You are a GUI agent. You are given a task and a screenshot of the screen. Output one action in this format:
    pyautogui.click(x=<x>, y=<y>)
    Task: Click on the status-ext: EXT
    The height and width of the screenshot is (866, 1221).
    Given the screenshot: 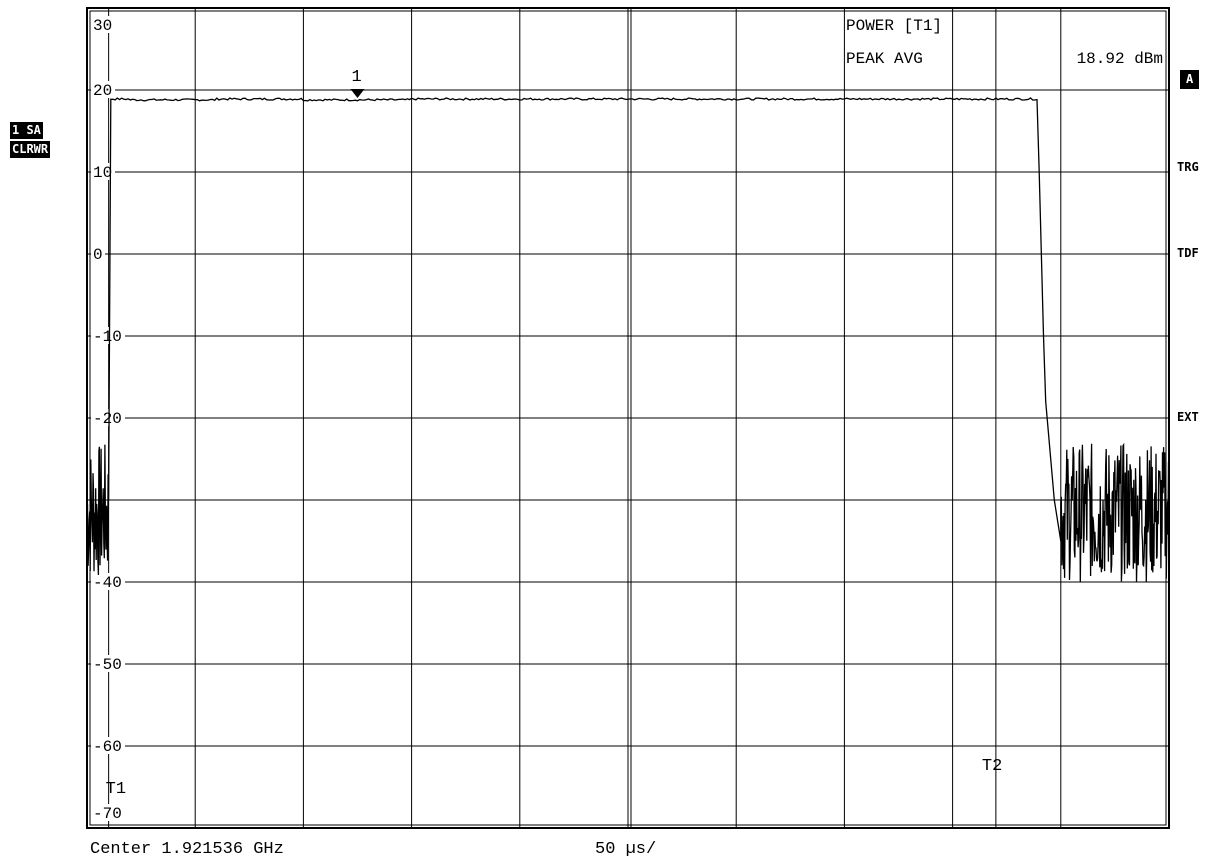 What is the action you would take?
    pyautogui.click(x=1188, y=417)
    